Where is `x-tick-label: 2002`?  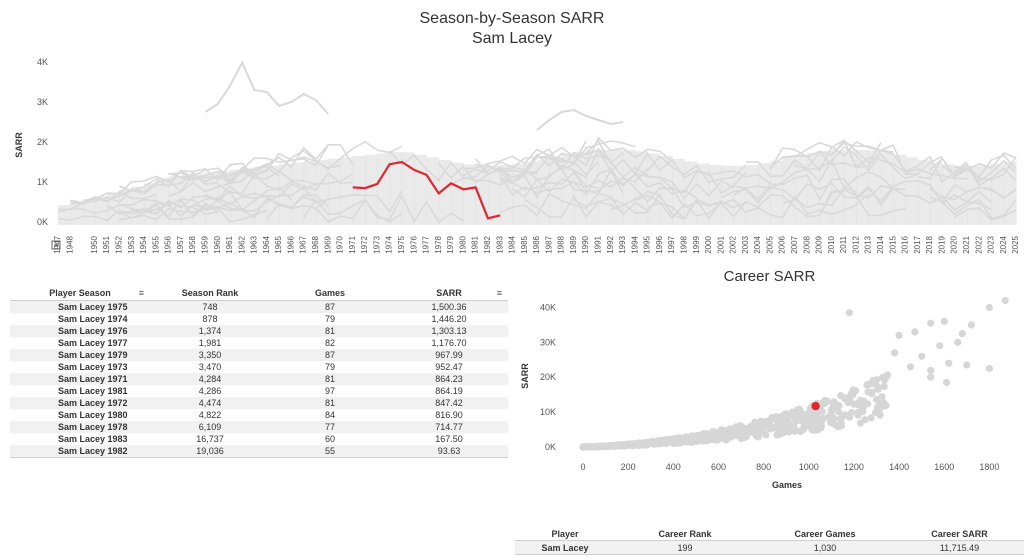
x-tick-label: 2002 is located at coordinates (733, 244).